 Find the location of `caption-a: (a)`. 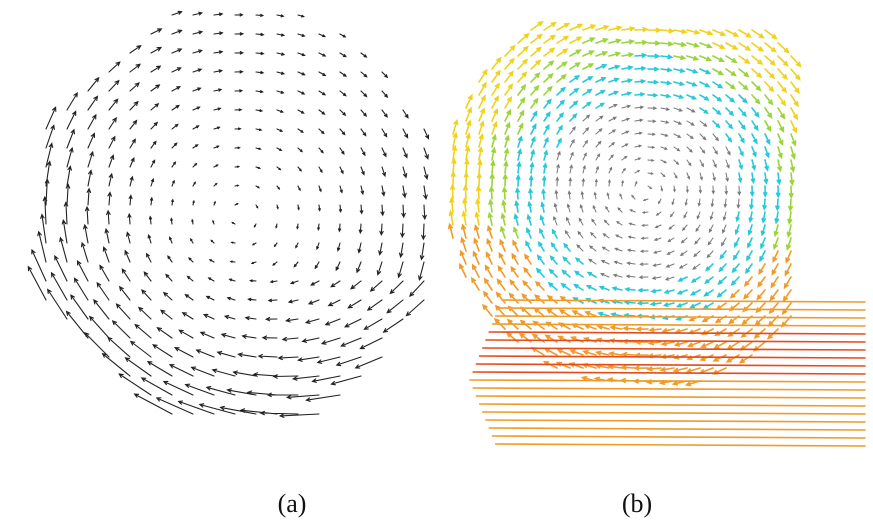

caption-a: (a) is located at coordinates (292, 503).